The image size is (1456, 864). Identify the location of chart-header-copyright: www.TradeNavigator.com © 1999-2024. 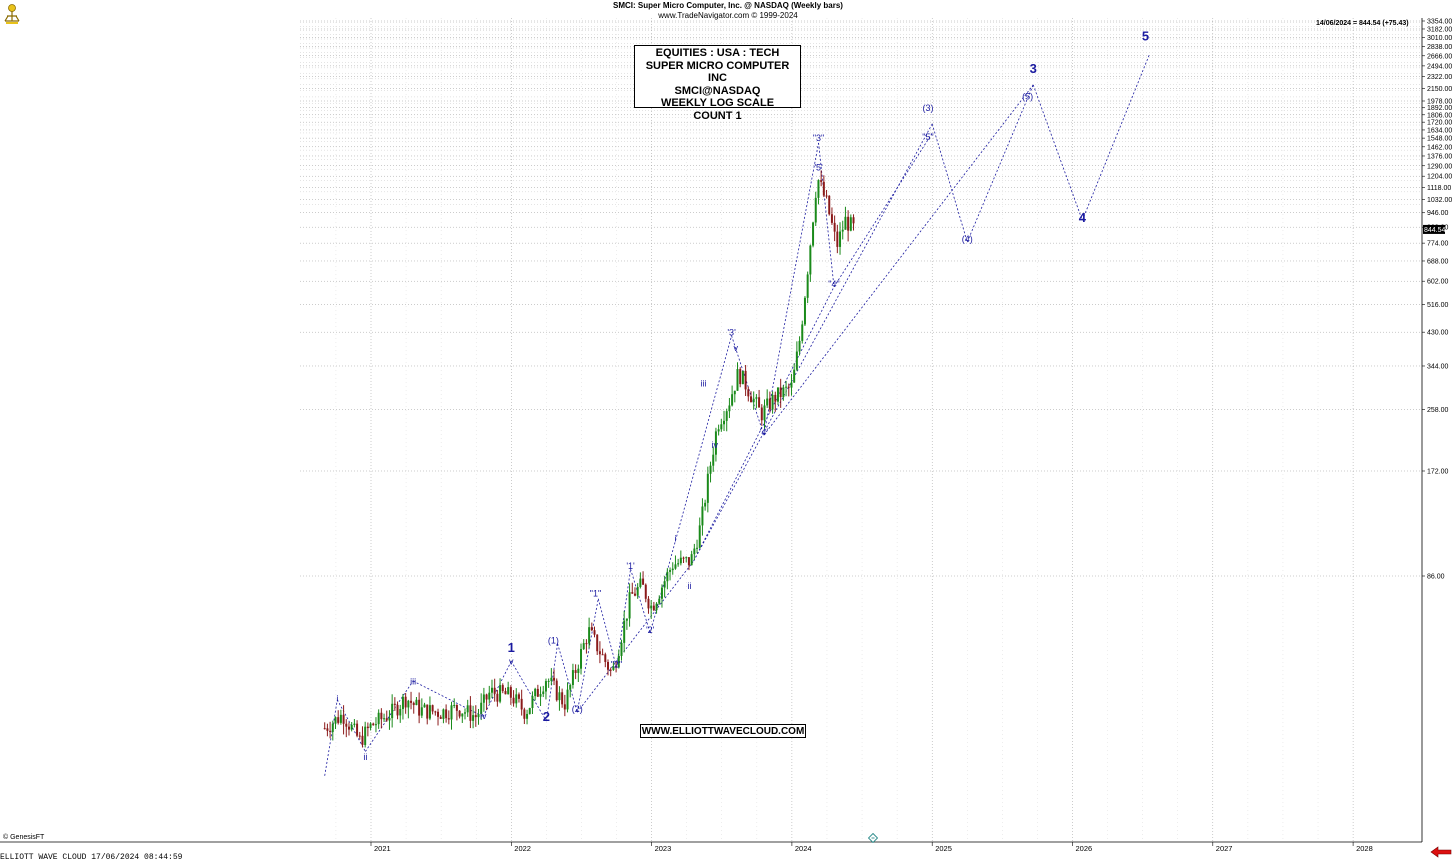
(728, 15).